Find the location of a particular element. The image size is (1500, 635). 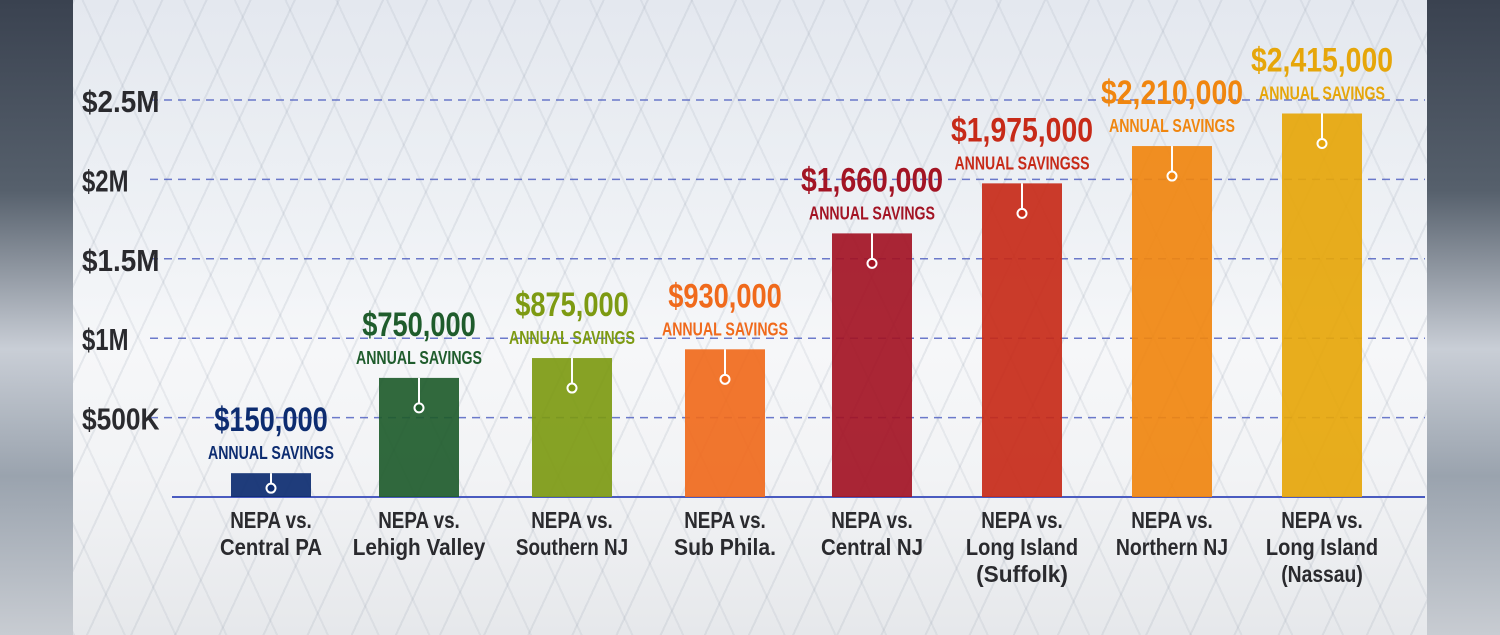

y-tick-label: $2.5M is located at coordinates (121, 101).